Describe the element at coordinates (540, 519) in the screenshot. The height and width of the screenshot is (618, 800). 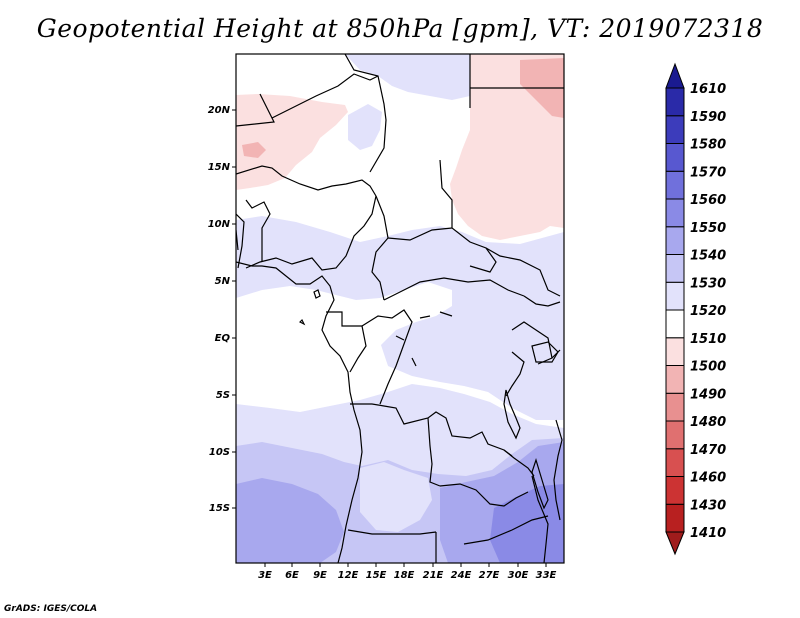
I see `border-mozambique` at that location.